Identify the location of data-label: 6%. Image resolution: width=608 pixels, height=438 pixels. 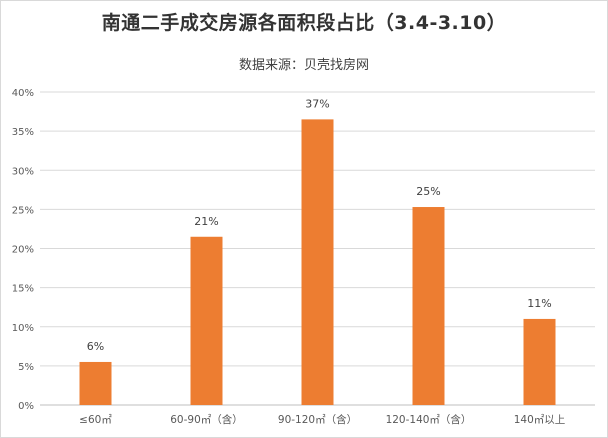
(95, 346).